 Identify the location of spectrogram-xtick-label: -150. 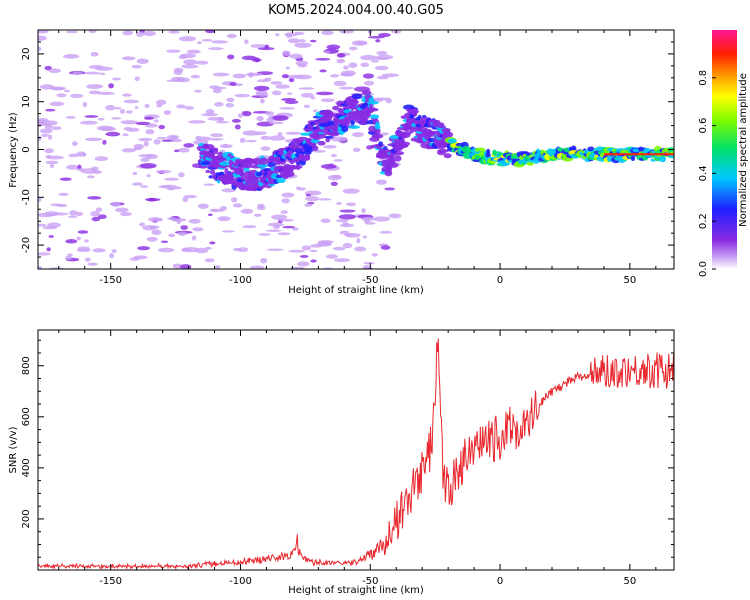
(110, 280).